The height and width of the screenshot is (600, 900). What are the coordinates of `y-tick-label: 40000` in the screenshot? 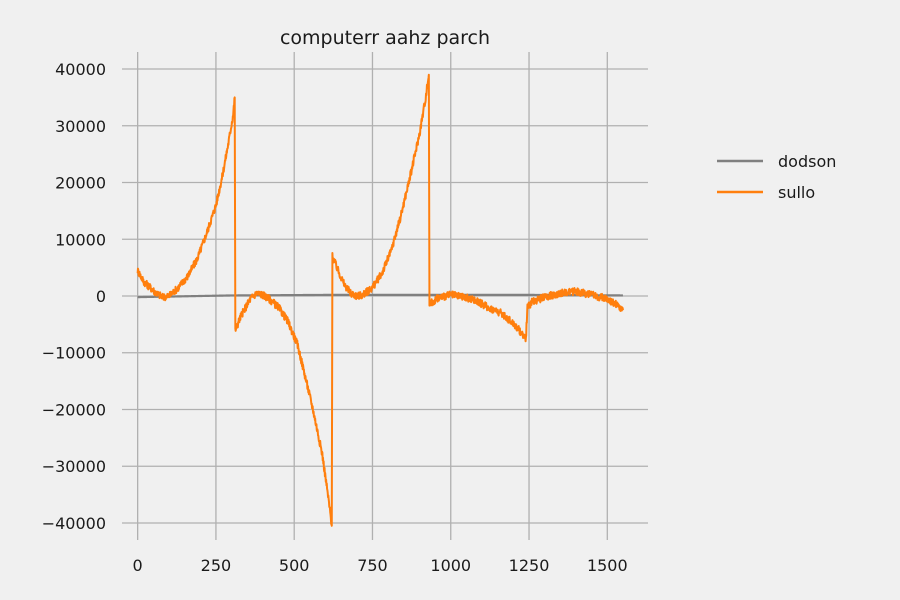 It's located at (80, 69).